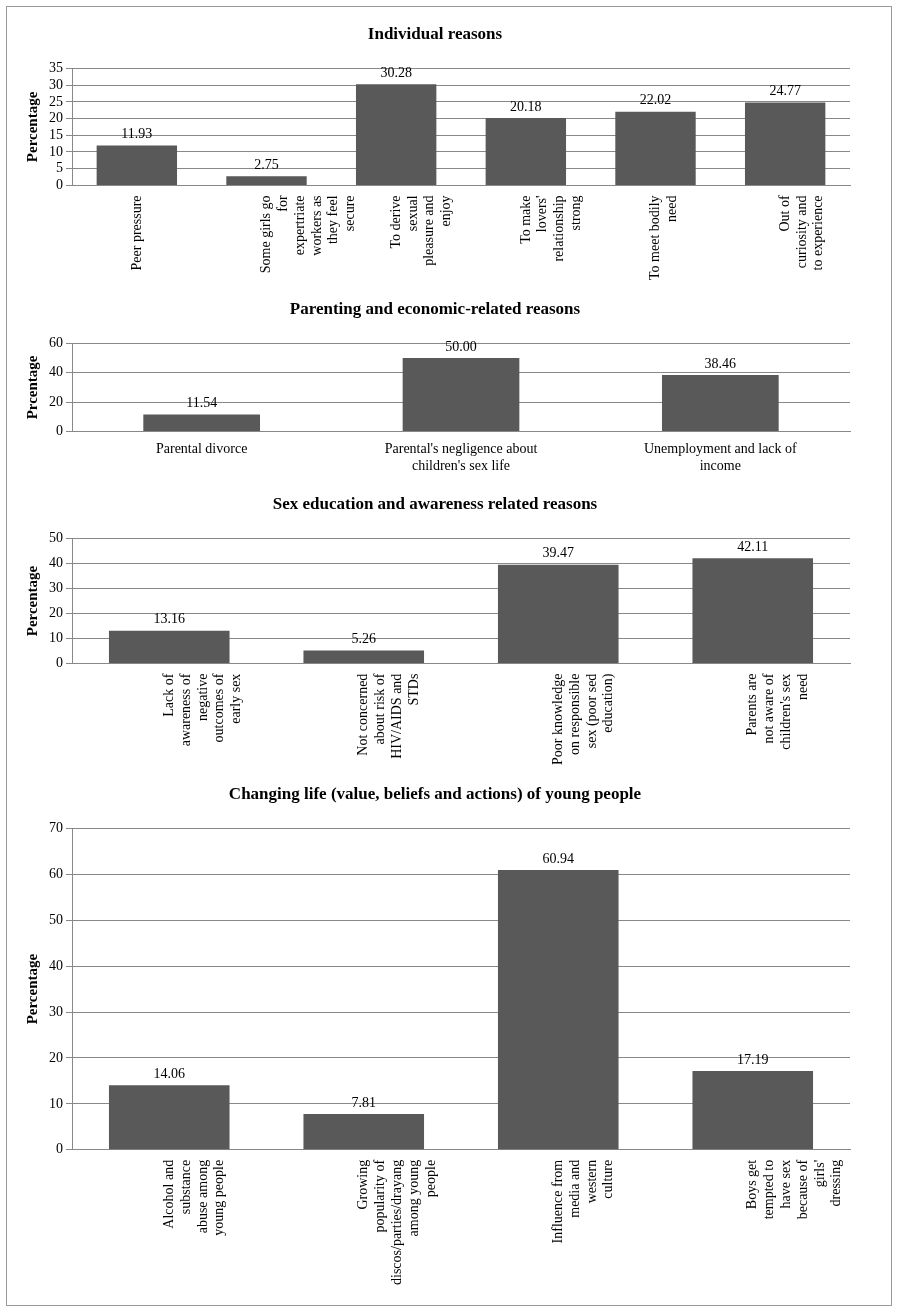 The image size is (902, 1316). I want to click on x-tick-label: Influence from media and western culture, so click(582, 1201).